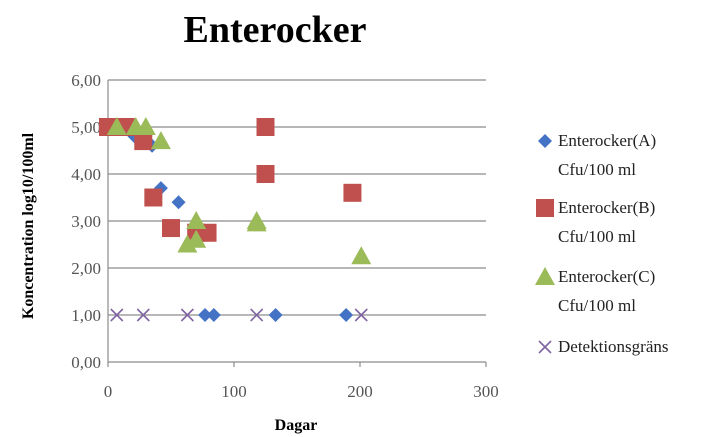 Image resolution: width=711 pixels, height=437 pixels. What do you see at coordinates (86, 80) in the screenshot?
I see `y-tick-label: 6,00` at bounding box center [86, 80].